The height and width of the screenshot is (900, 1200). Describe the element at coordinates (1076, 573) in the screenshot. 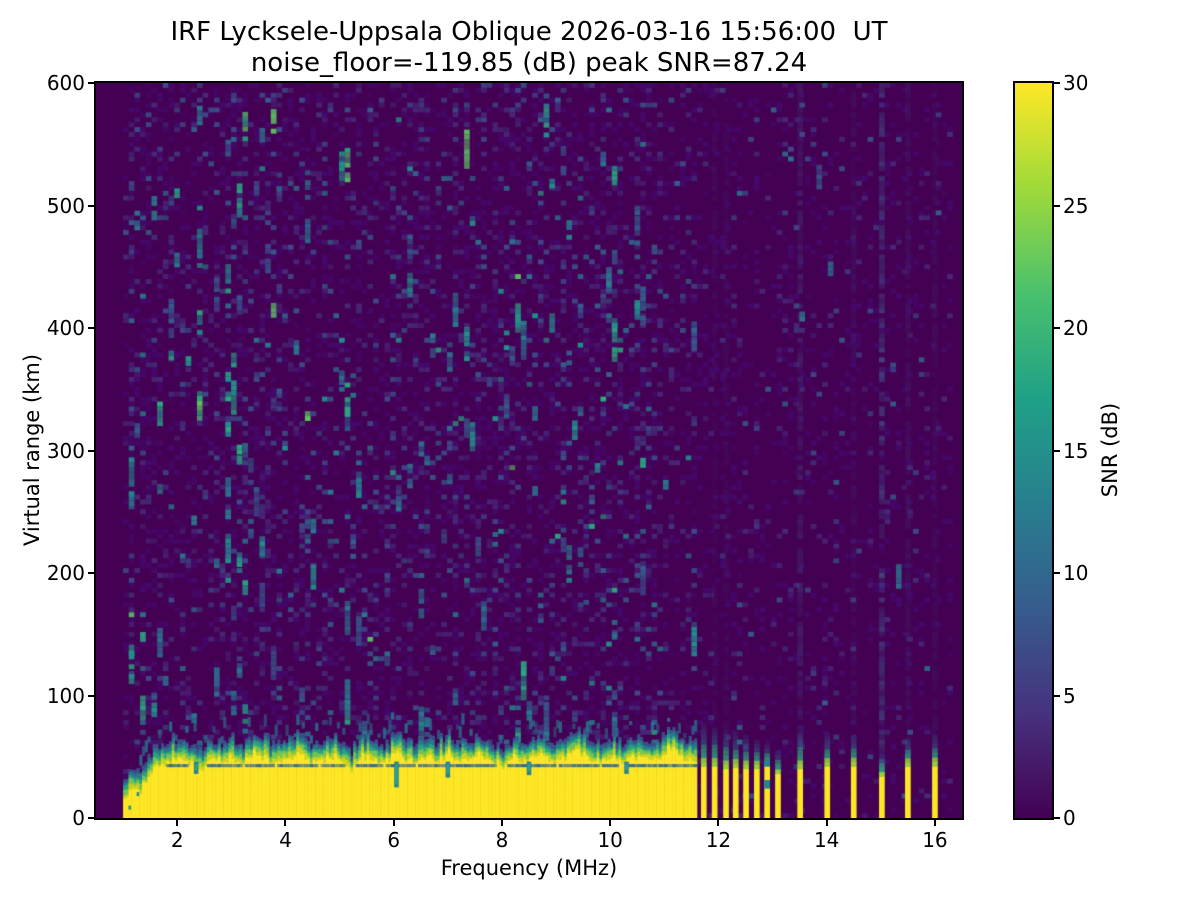

I see `colorbar-tick-label: 10` at that location.